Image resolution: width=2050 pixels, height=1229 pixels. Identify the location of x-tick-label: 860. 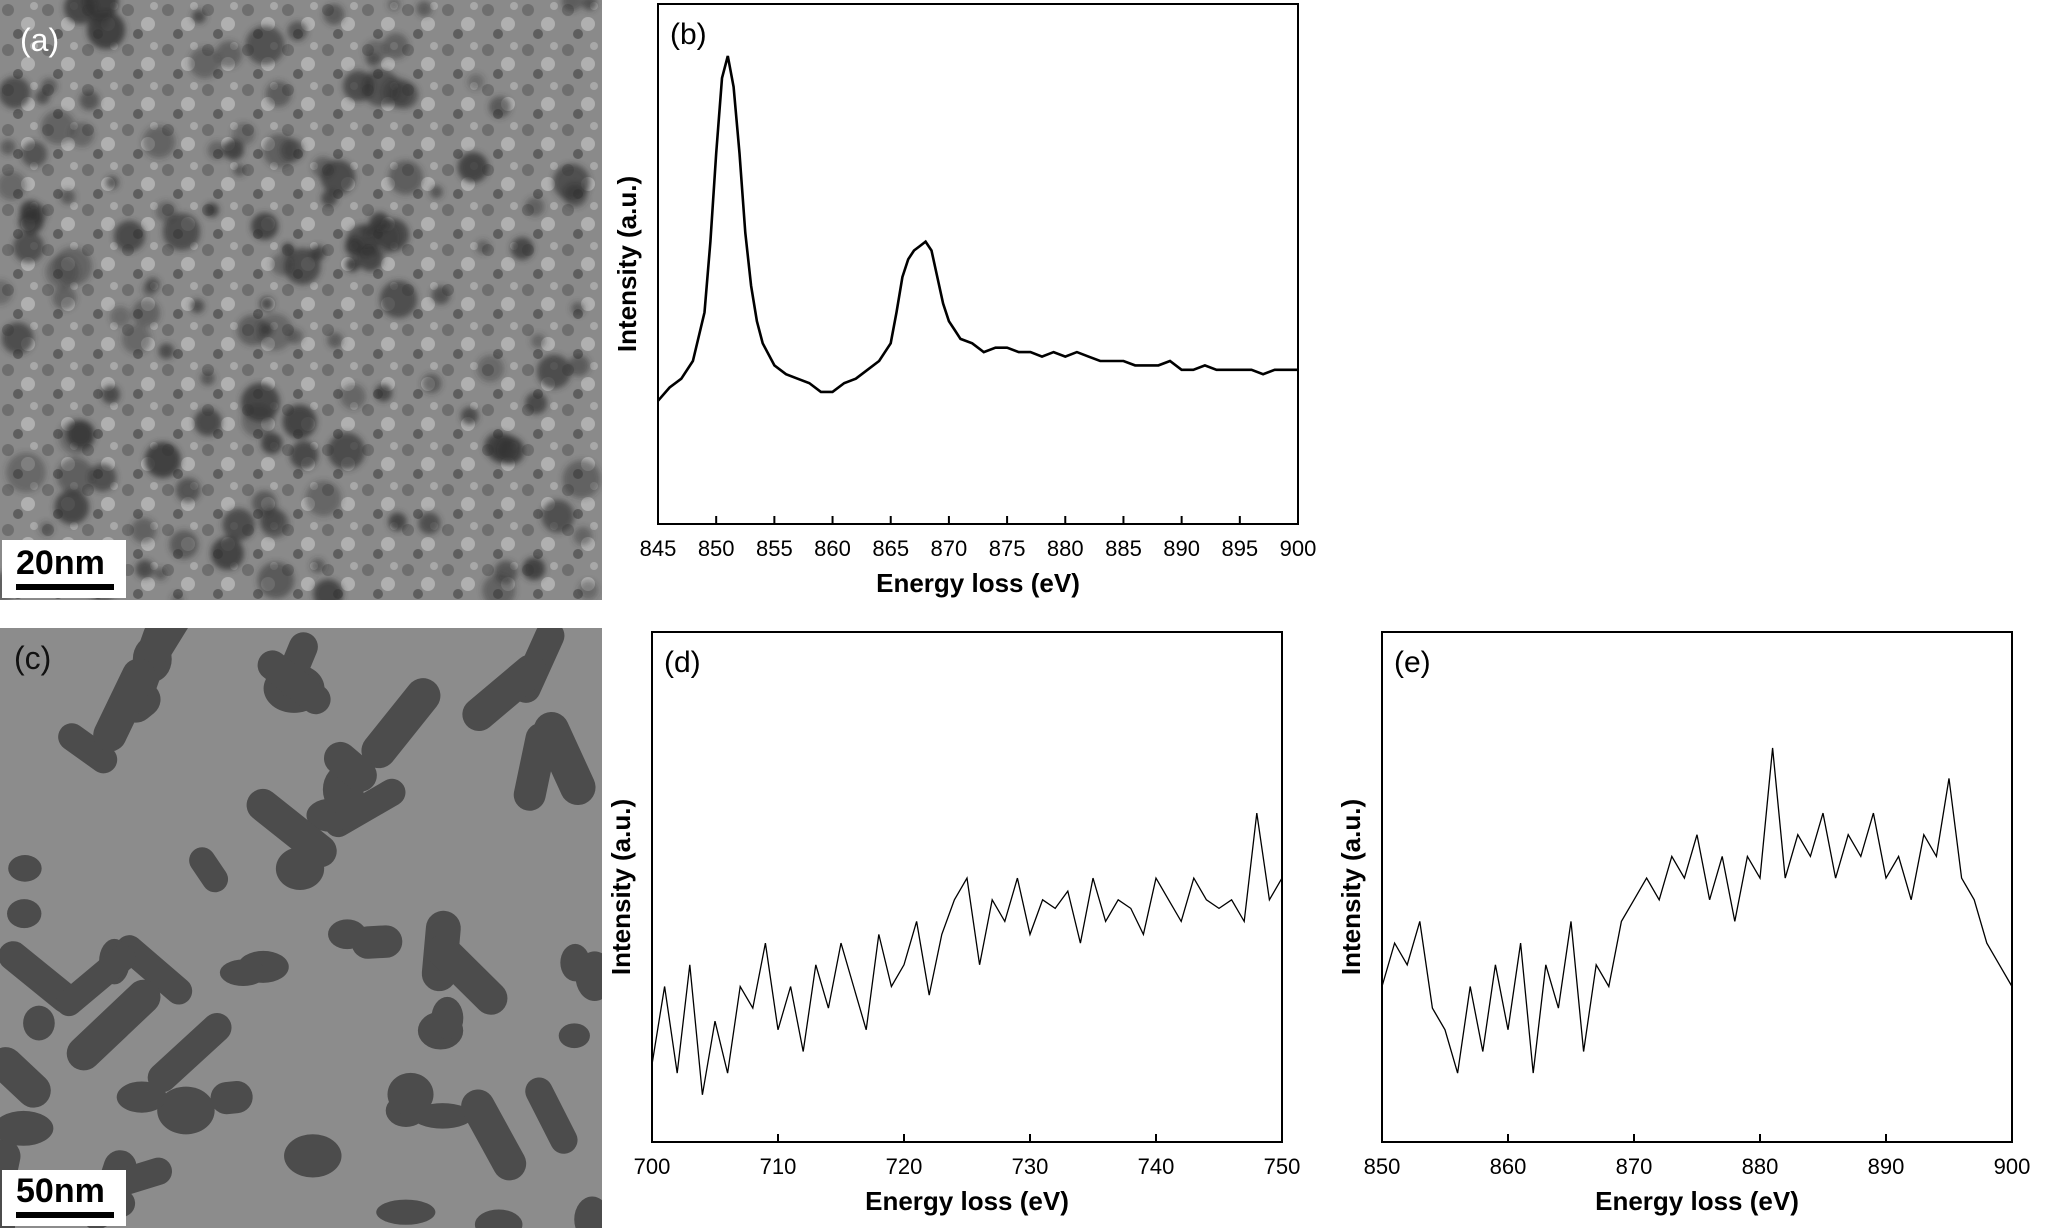
(1508, 1166).